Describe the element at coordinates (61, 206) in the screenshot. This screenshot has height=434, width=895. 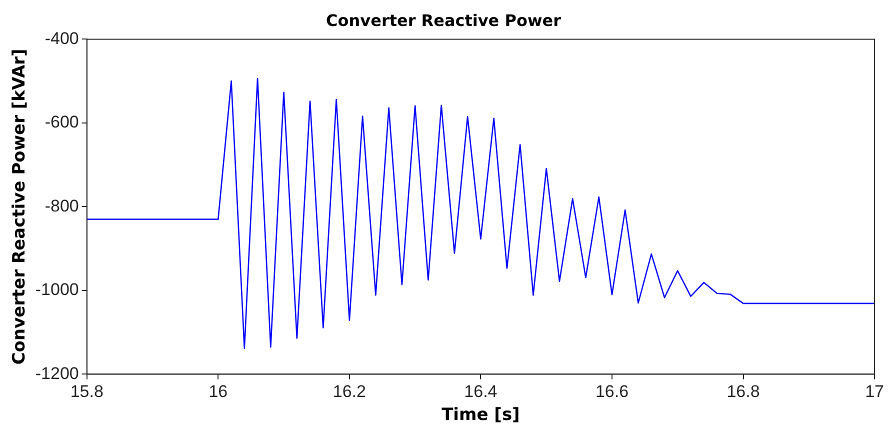
I see `y-tick-label: -800` at that location.